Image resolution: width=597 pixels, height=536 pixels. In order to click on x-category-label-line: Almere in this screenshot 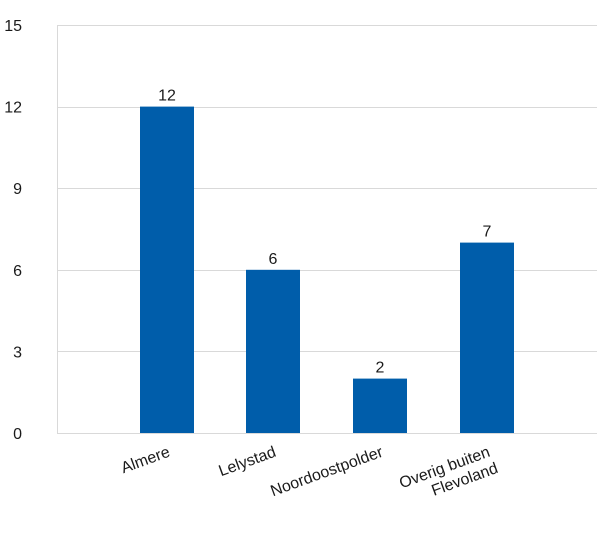, I will do `click(146, 460)`.